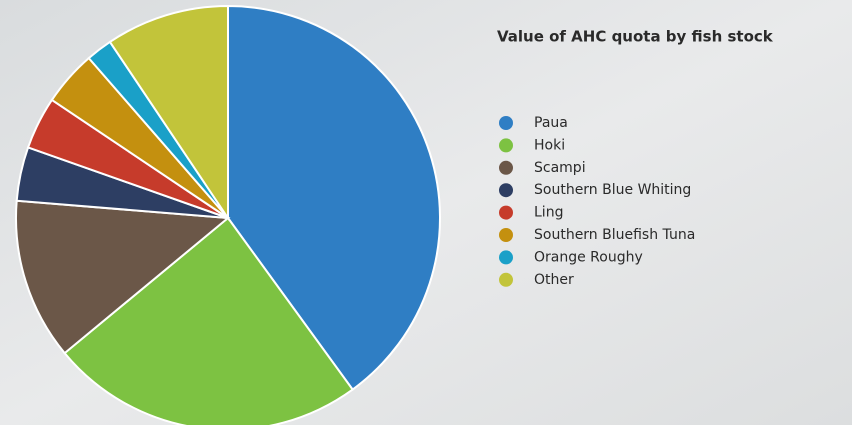 The height and width of the screenshot is (425, 852). I want to click on legend-label: Southern Bluefish Tuna, so click(614, 235).